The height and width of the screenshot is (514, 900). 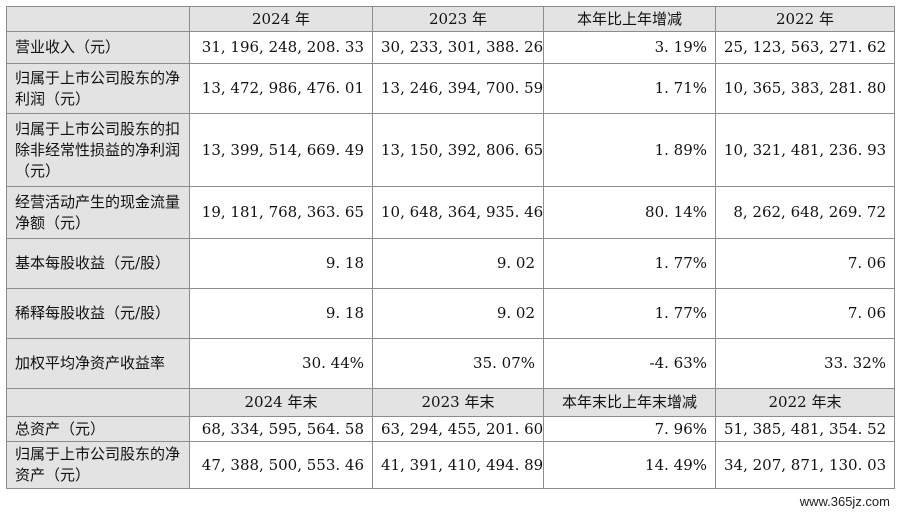 What do you see at coordinates (805, 429) in the screenshot?
I see `value-2022-end: 51, 385, 481, 354. 52` at bounding box center [805, 429].